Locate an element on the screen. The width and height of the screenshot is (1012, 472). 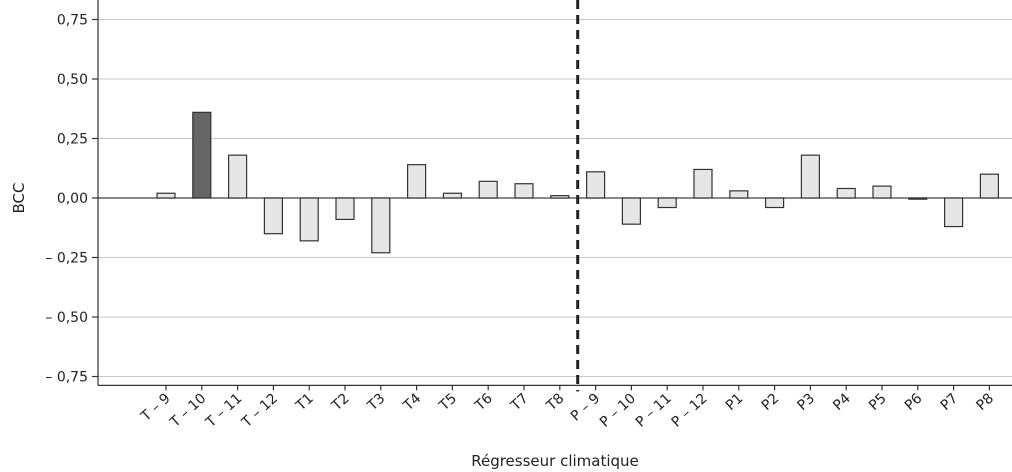
bar-t2 is located at coordinates (345, 209).